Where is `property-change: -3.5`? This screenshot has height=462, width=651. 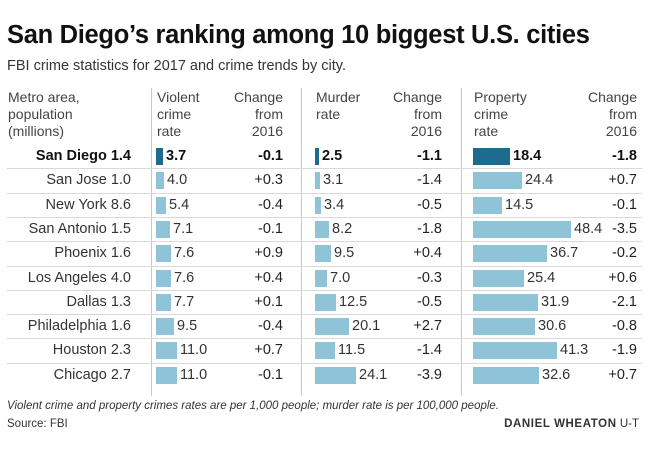 property-change: -3.5 is located at coordinates (624, 228).